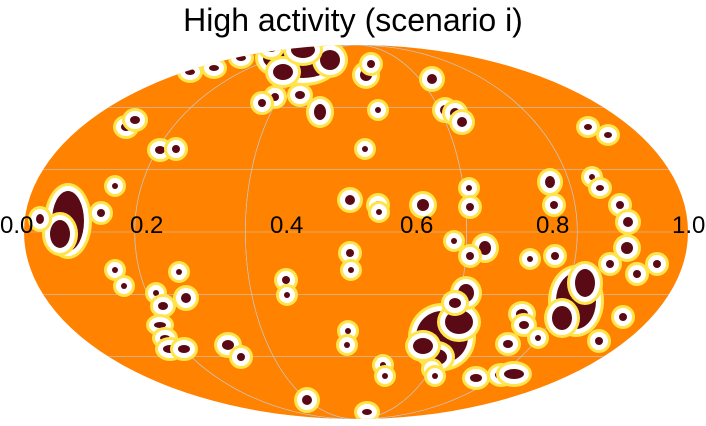 This screenshot has width=706, height=426. Describe the element at coordinates (689, 225) in the screenshot. I see `tick-label: 1.0` at that location.